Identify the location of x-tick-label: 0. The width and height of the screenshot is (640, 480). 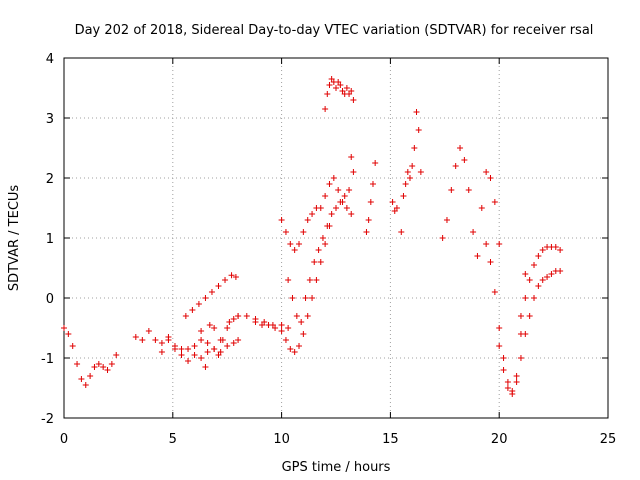
(64, 439).